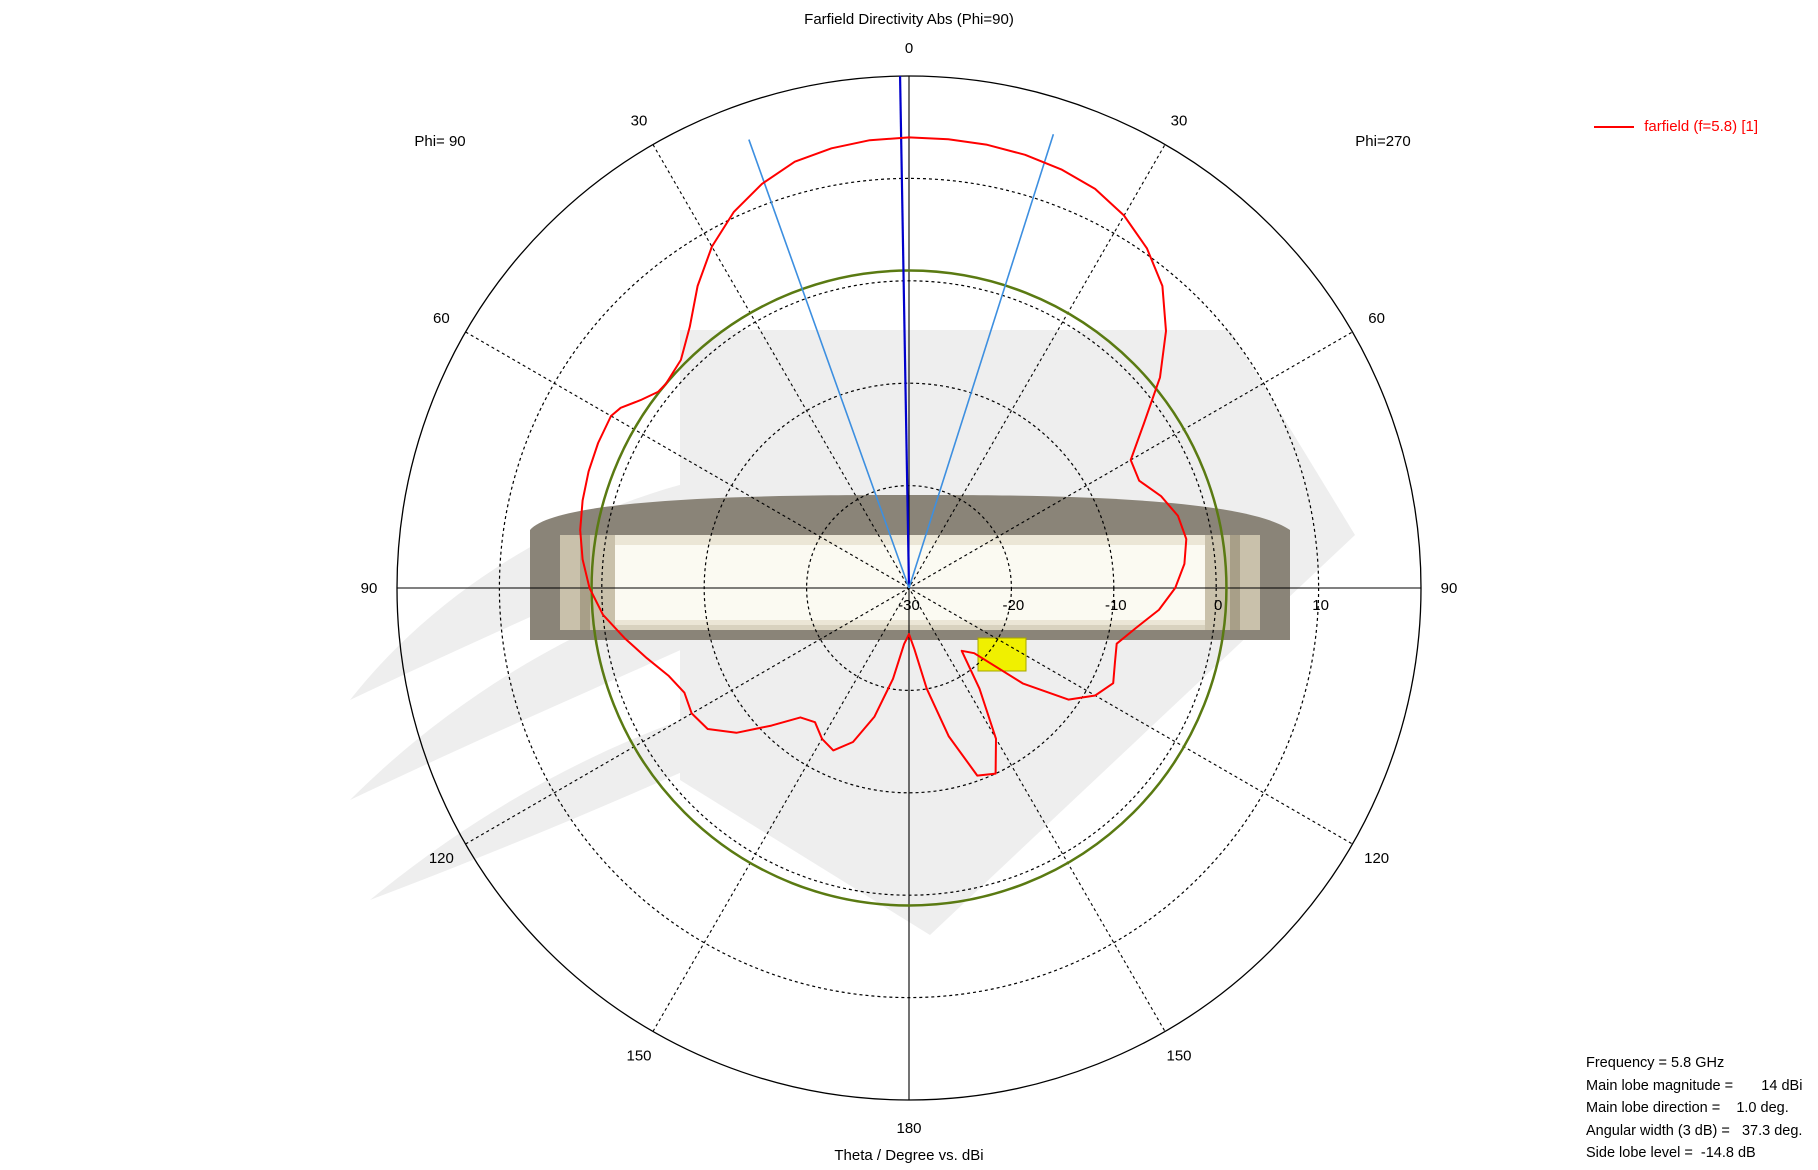 The image size is (1818, 1170). Describe the element at coordinates (1014, 605) in the screenshot. I see `radial-tick-label: -20` at that location.